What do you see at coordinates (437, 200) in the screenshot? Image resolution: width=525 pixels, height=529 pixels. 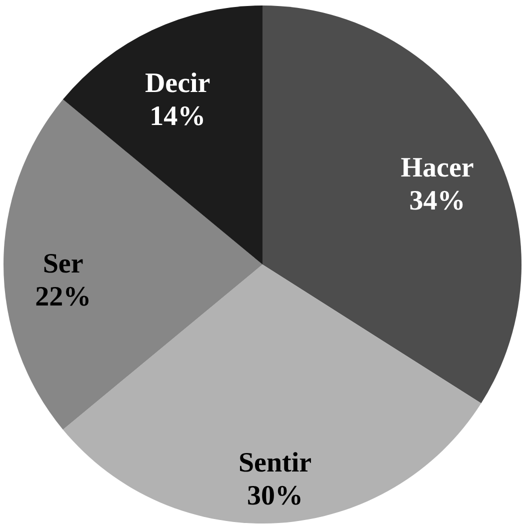 I see `data-label: 34%` at bounding box center [437, 200].